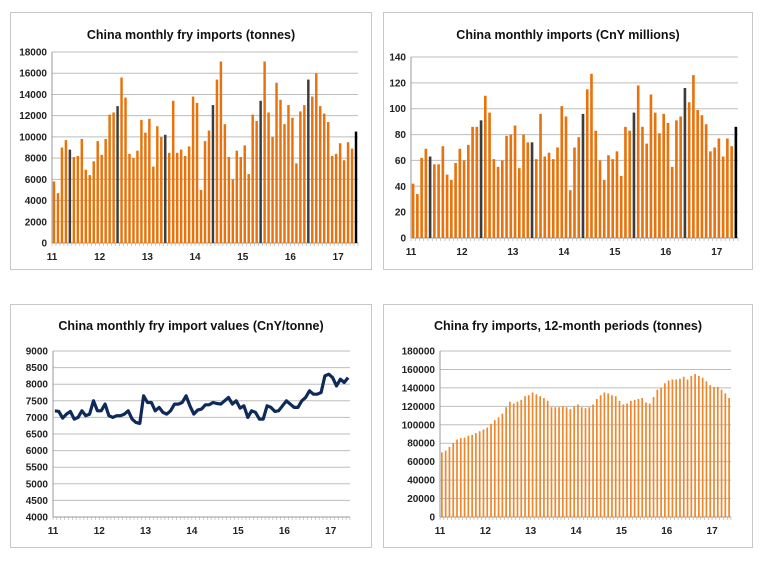 The width and height of the screenshot is (768, 564). Describe the element at coordinates (397, 83) in the screenshot. I see `y-tick-label: 120` at that location.